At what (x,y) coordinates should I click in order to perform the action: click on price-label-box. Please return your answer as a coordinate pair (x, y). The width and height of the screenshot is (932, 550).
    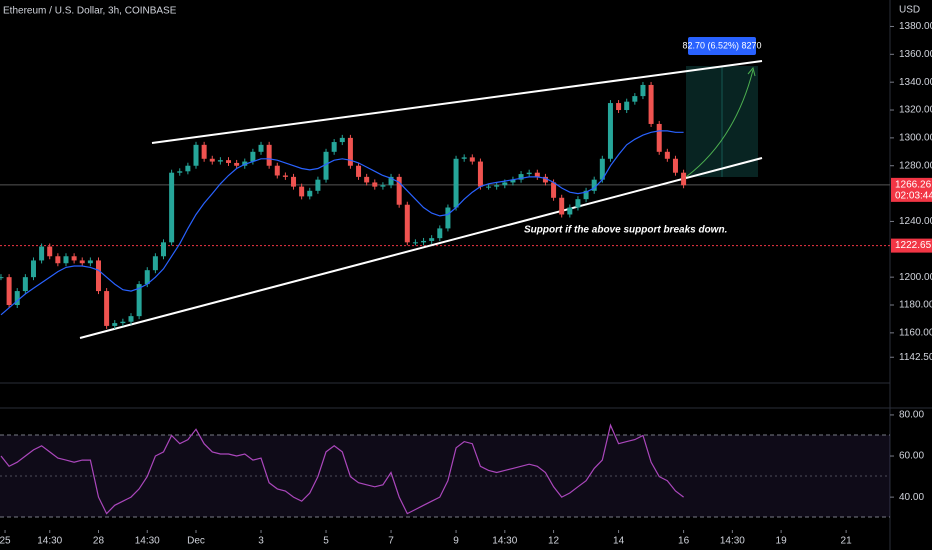
    Looking at the image, I should click on (911, 245).